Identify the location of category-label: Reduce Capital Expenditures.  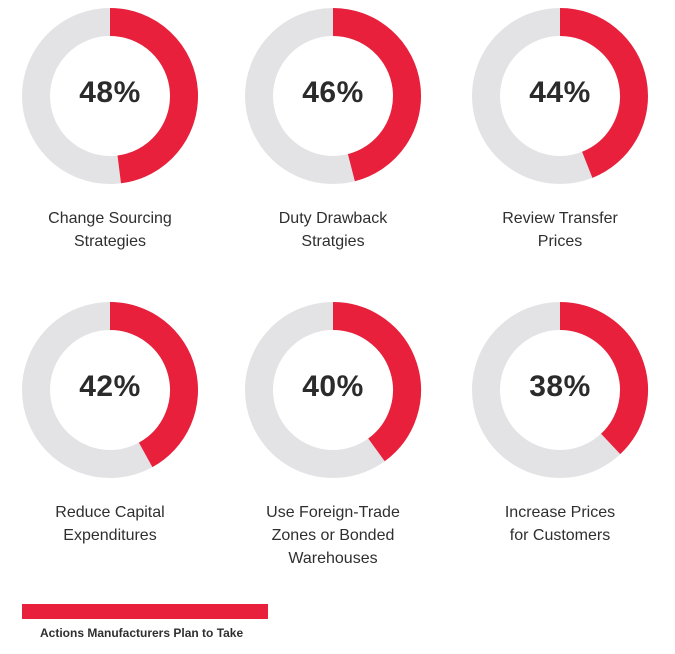
(110, 524).